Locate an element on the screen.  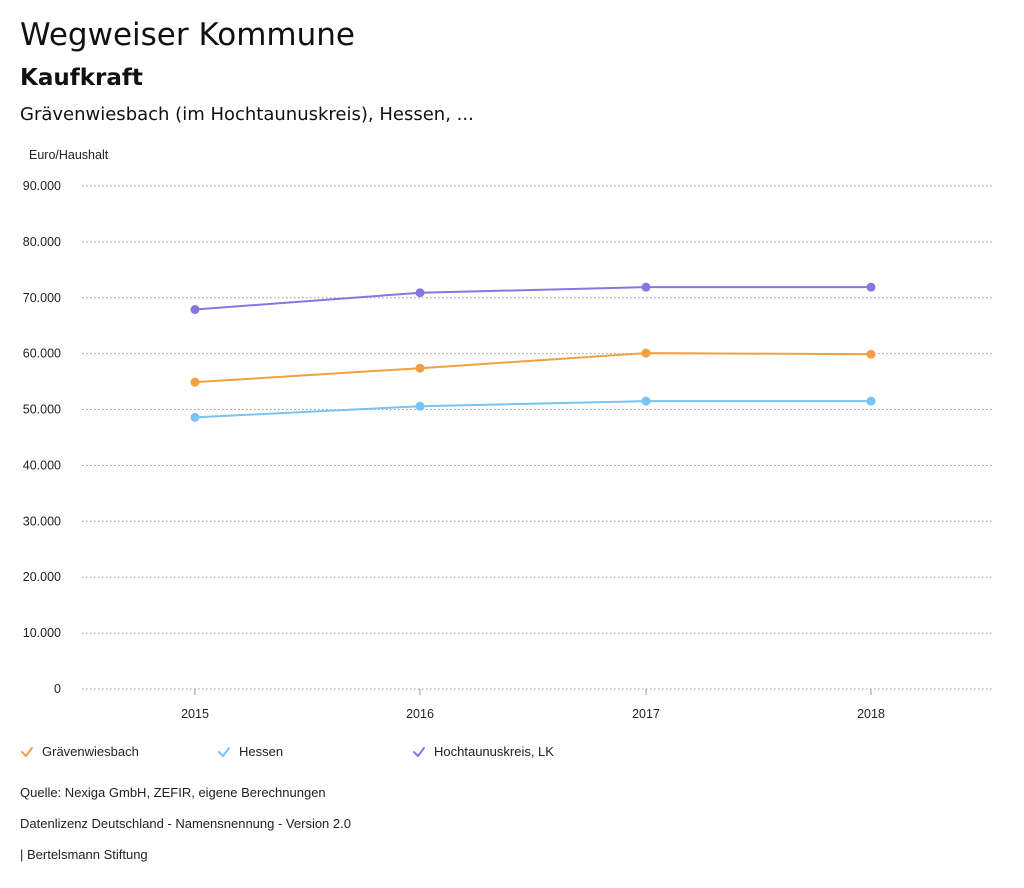
y-tick-label: 90.000 is located at coordinates (42, 186).